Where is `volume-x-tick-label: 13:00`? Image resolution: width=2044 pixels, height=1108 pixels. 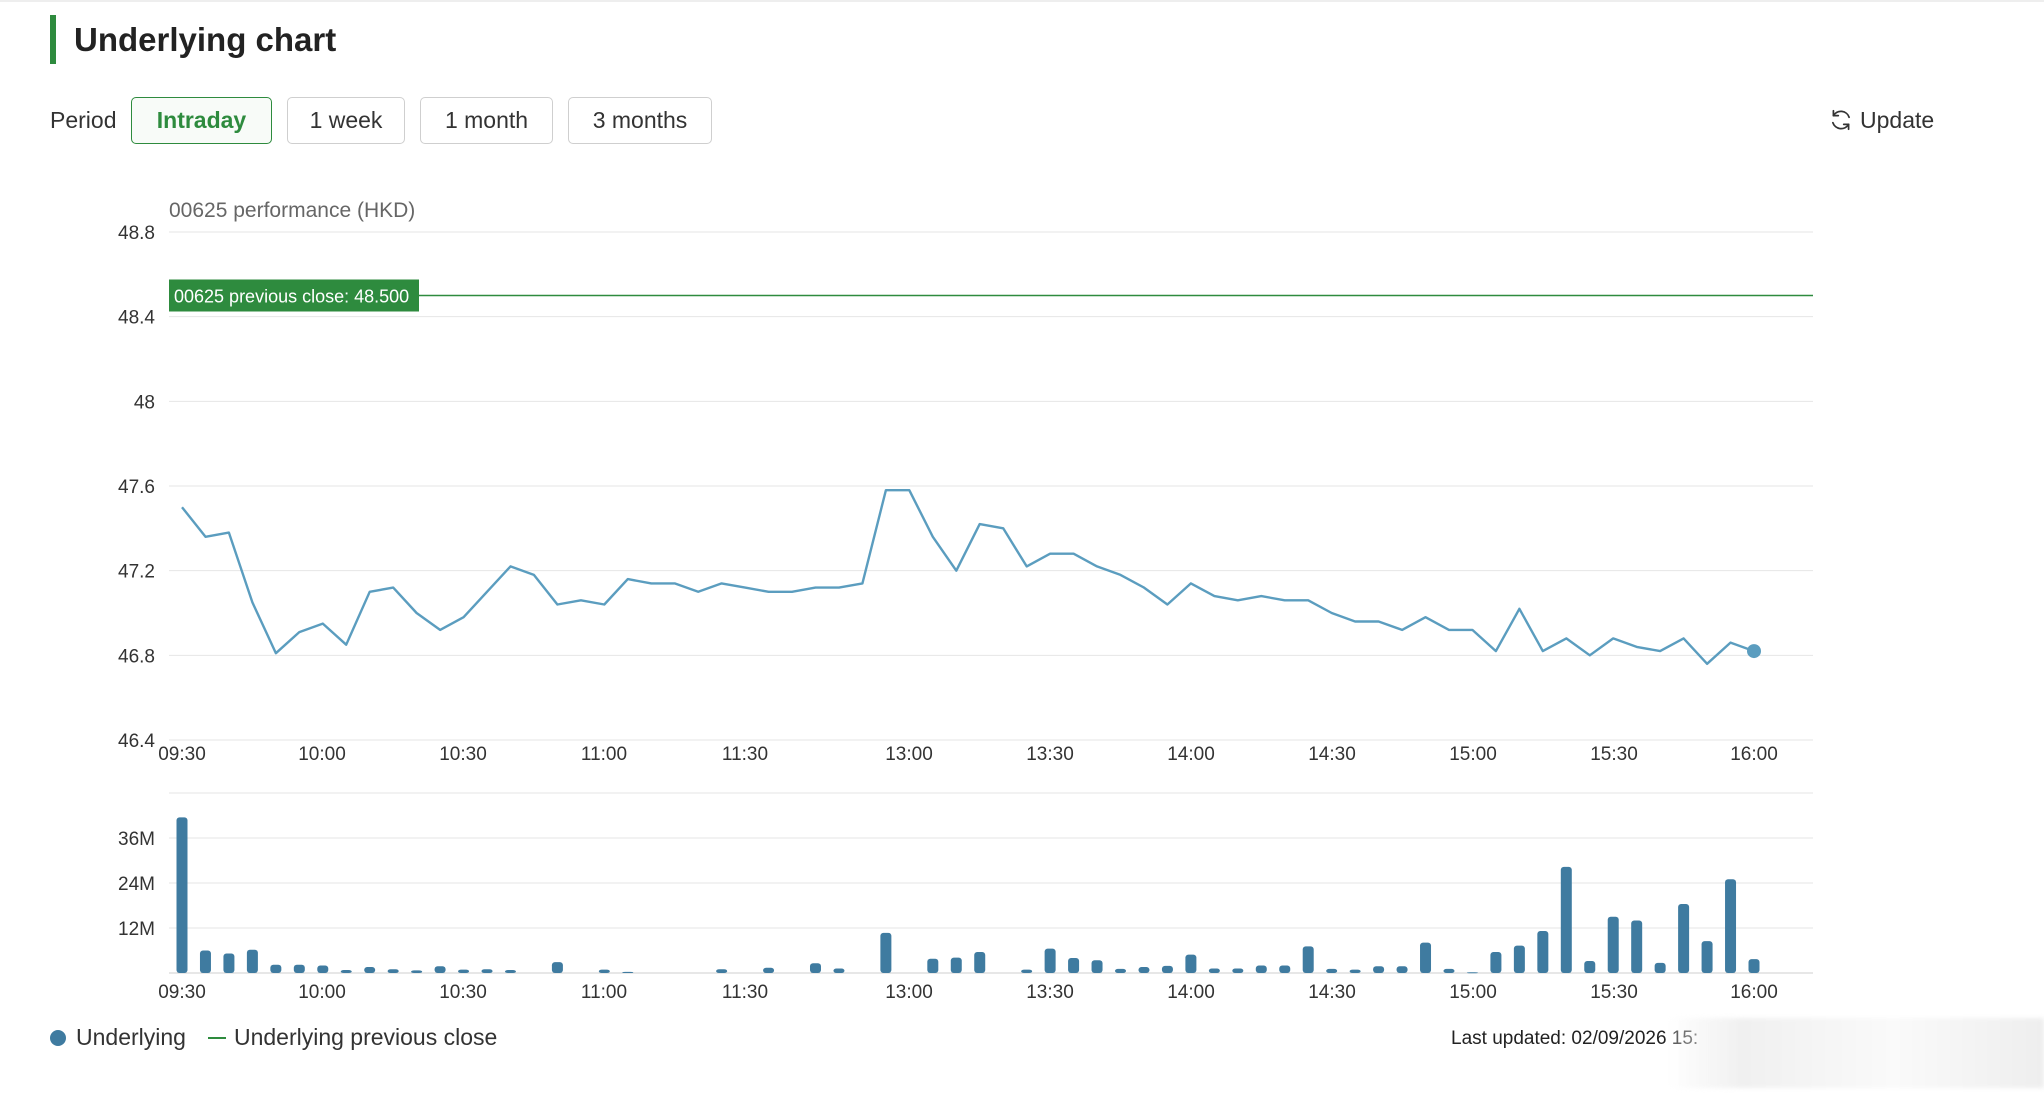
volume-x-tick-label: 13:00 is located at coordinates (909, 992).